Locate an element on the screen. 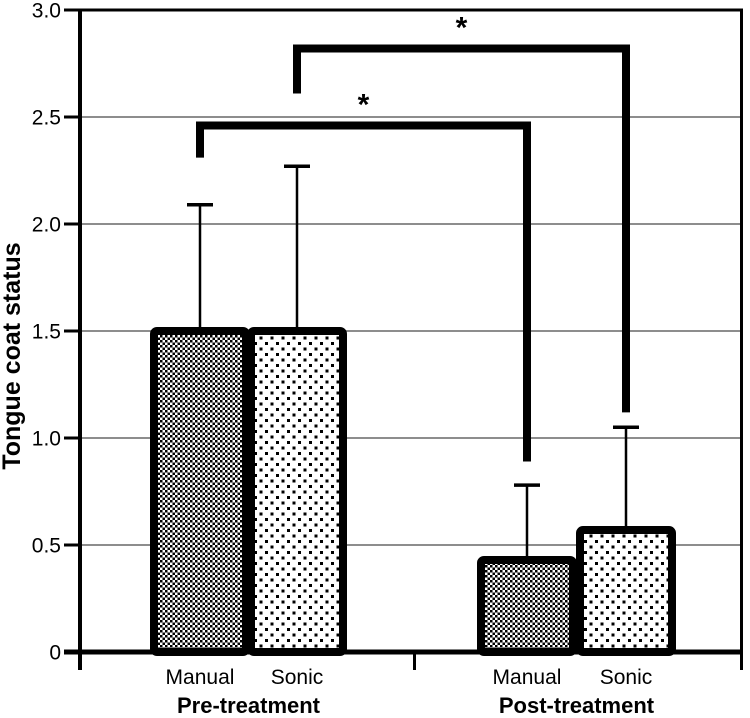  x-group-label-post-treatment: Post-treatment is located at coordinates (577, 705).